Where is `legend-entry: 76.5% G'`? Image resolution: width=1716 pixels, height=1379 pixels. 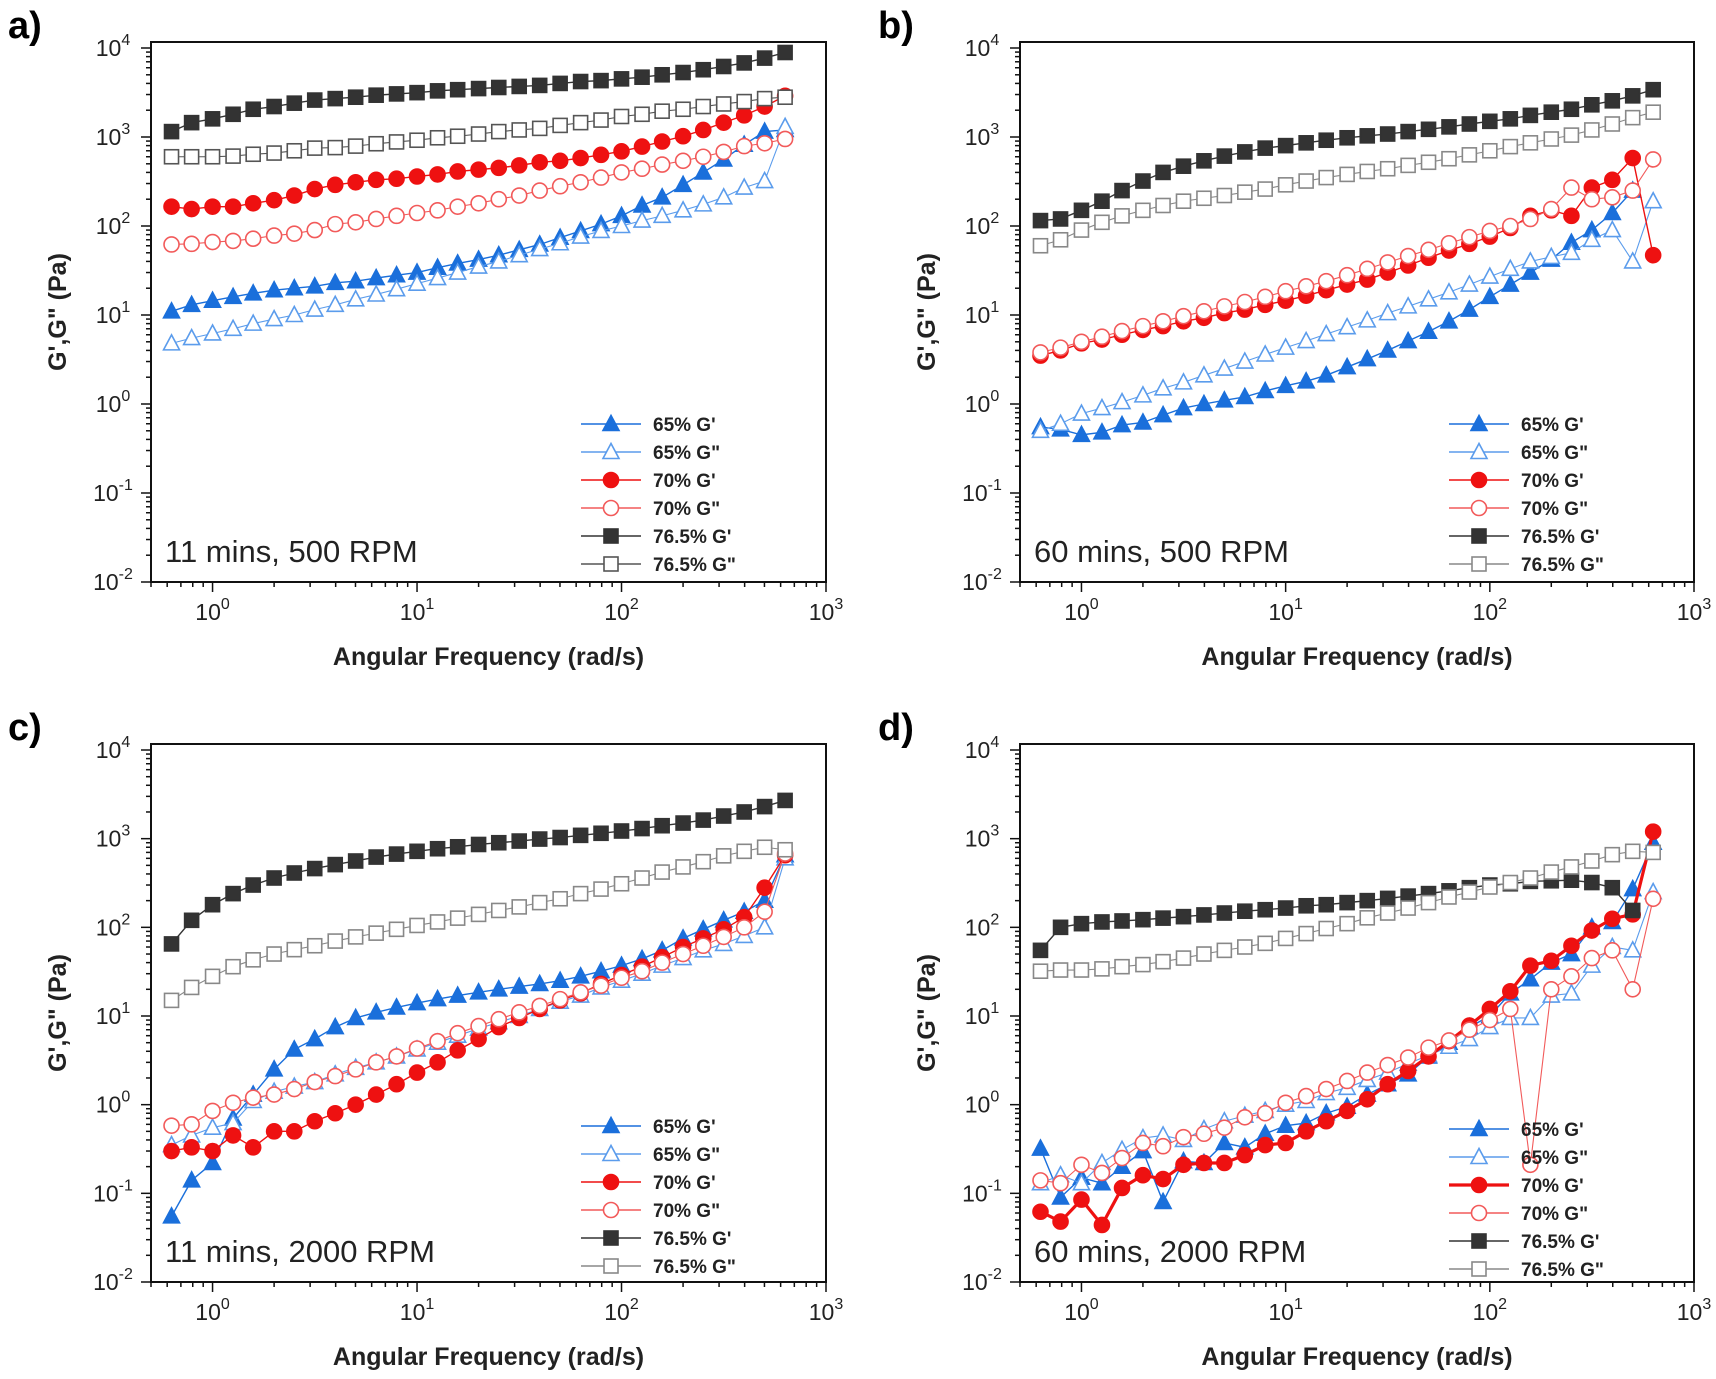
legend-entry: 76.5% G' is located at coordinates (656, 1239).